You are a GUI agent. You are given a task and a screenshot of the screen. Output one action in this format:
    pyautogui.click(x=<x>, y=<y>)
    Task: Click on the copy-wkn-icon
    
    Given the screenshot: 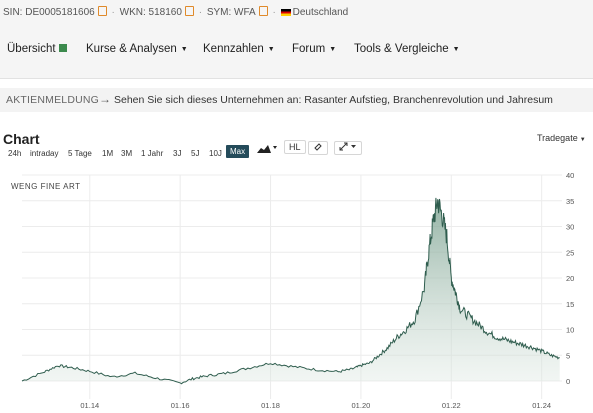 What is the action you would take?
    pyautogui.click(x=189, y=11)
    